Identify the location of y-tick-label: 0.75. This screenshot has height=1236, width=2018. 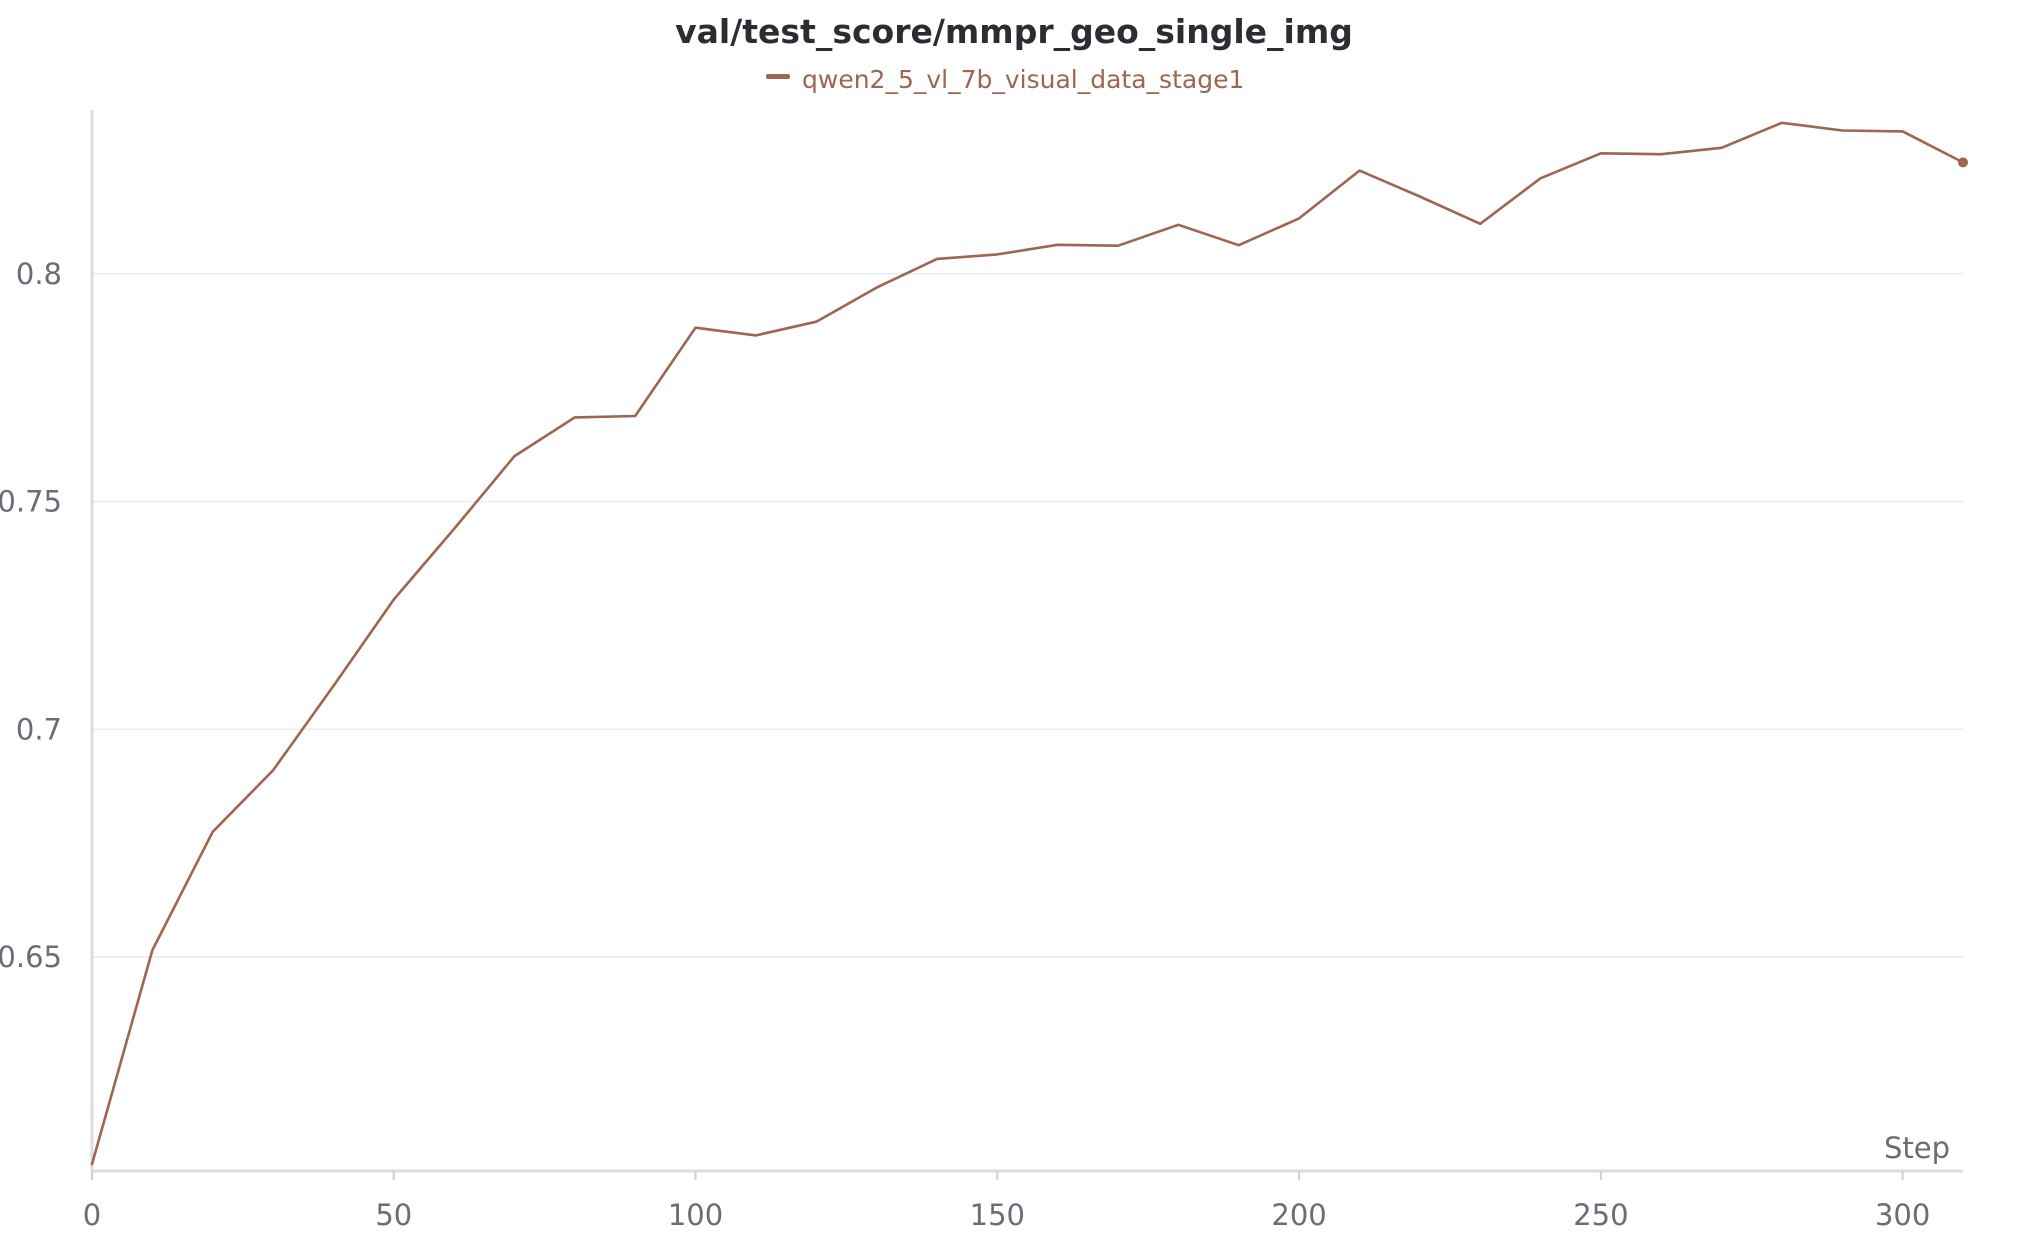
(31, 502).